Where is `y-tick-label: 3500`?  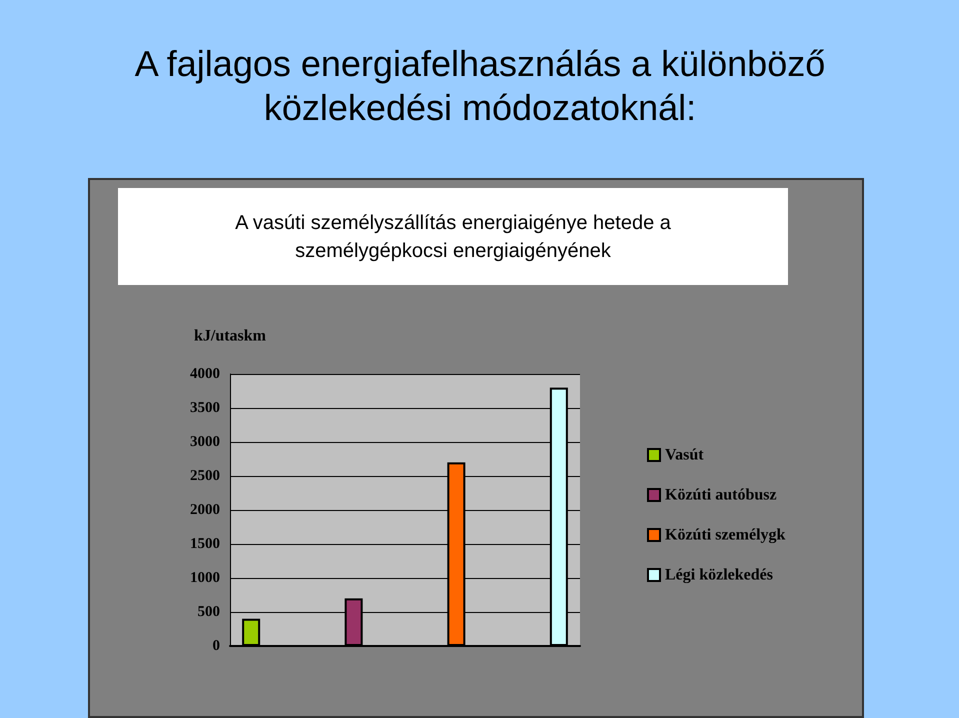
y-tick-label: 3500 is located at coordinates (205, 408).